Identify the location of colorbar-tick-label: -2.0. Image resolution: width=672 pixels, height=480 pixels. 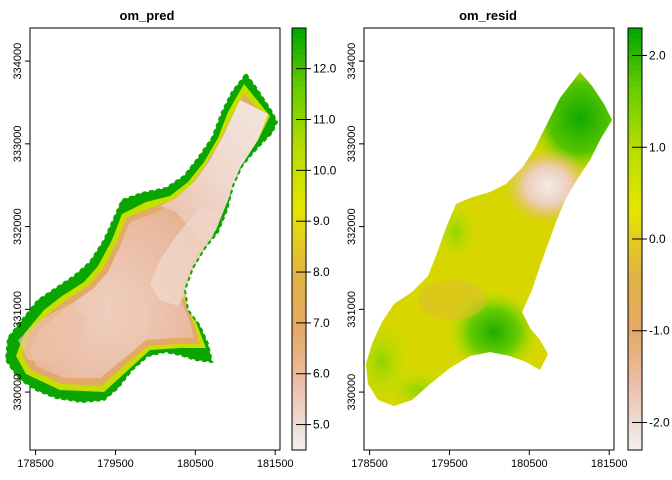
(659, 422).